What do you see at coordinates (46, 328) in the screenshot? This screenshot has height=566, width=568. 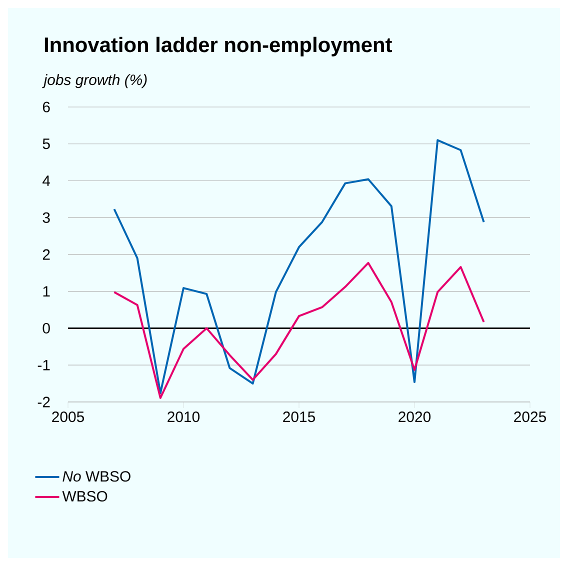 I see `y-tick-label: 0` at bounding box center [46, 328].